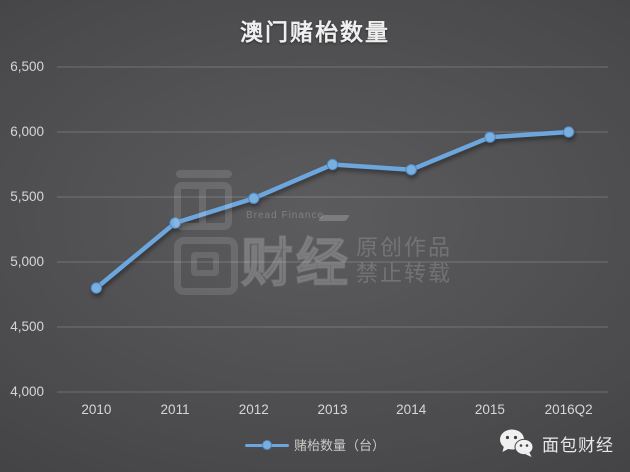 The width and height of the screenshot is (630, 472). Describe the element at coordinates (332, 409) in the screenshot. I see `x-axis-tick-label: 2013` at that location.